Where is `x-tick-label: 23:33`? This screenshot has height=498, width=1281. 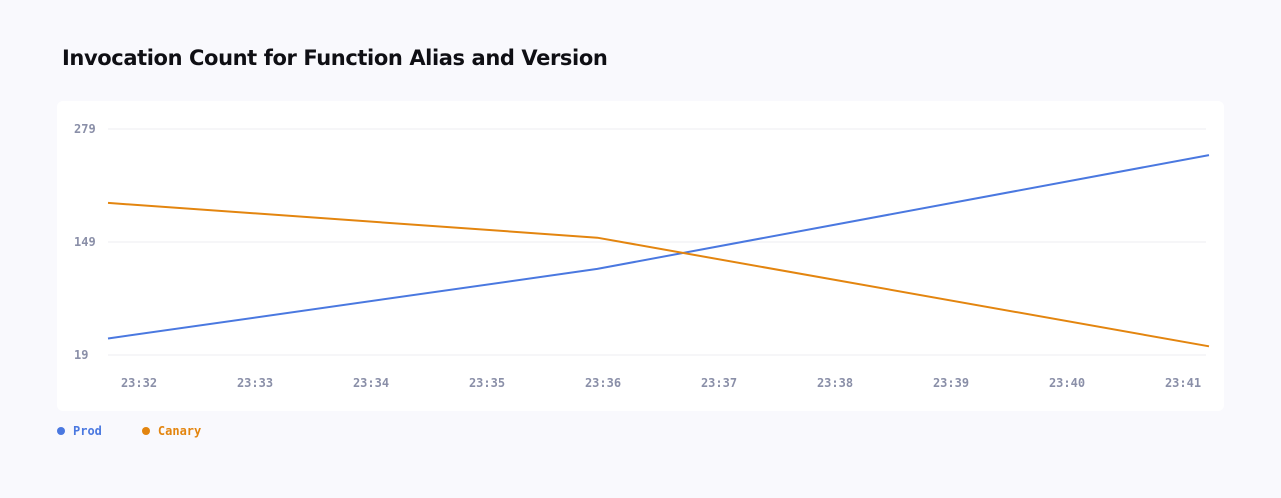 x-tick-label: 23:33 is located at coordinates (255, 383).